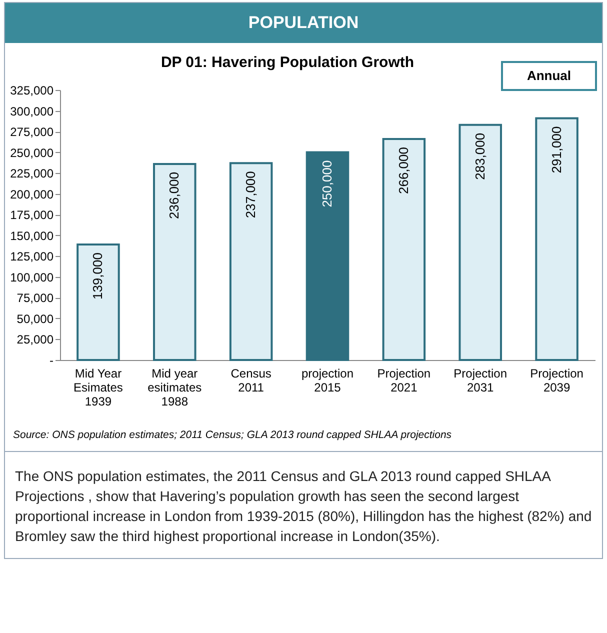 The width and height of the screenshot is (607, 633). What do you see at coordinates (32, 91) in the screenshot?
I see `y-tick-label: 325,000` at bounding box center [32, 91].